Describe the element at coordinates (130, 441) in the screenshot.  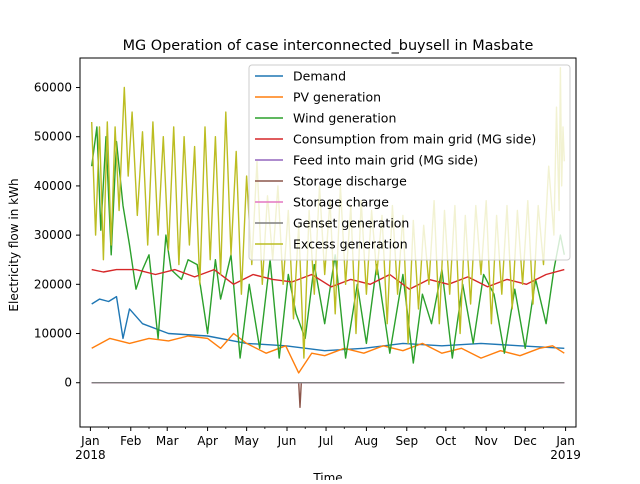
I see `x-tick-label-1: Feb` at that location.